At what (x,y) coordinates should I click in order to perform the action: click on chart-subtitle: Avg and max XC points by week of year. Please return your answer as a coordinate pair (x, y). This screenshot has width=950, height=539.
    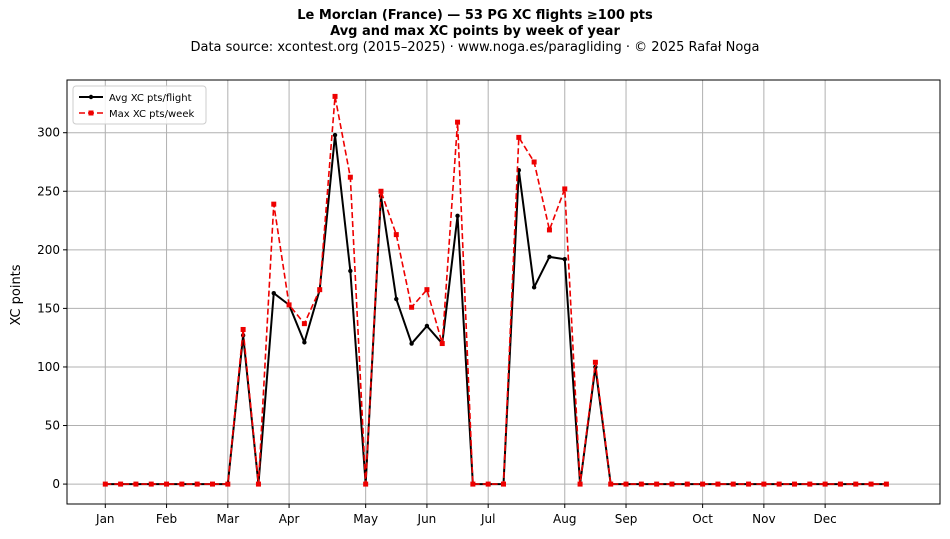
    Looking at the image, I should click on (475, 31).